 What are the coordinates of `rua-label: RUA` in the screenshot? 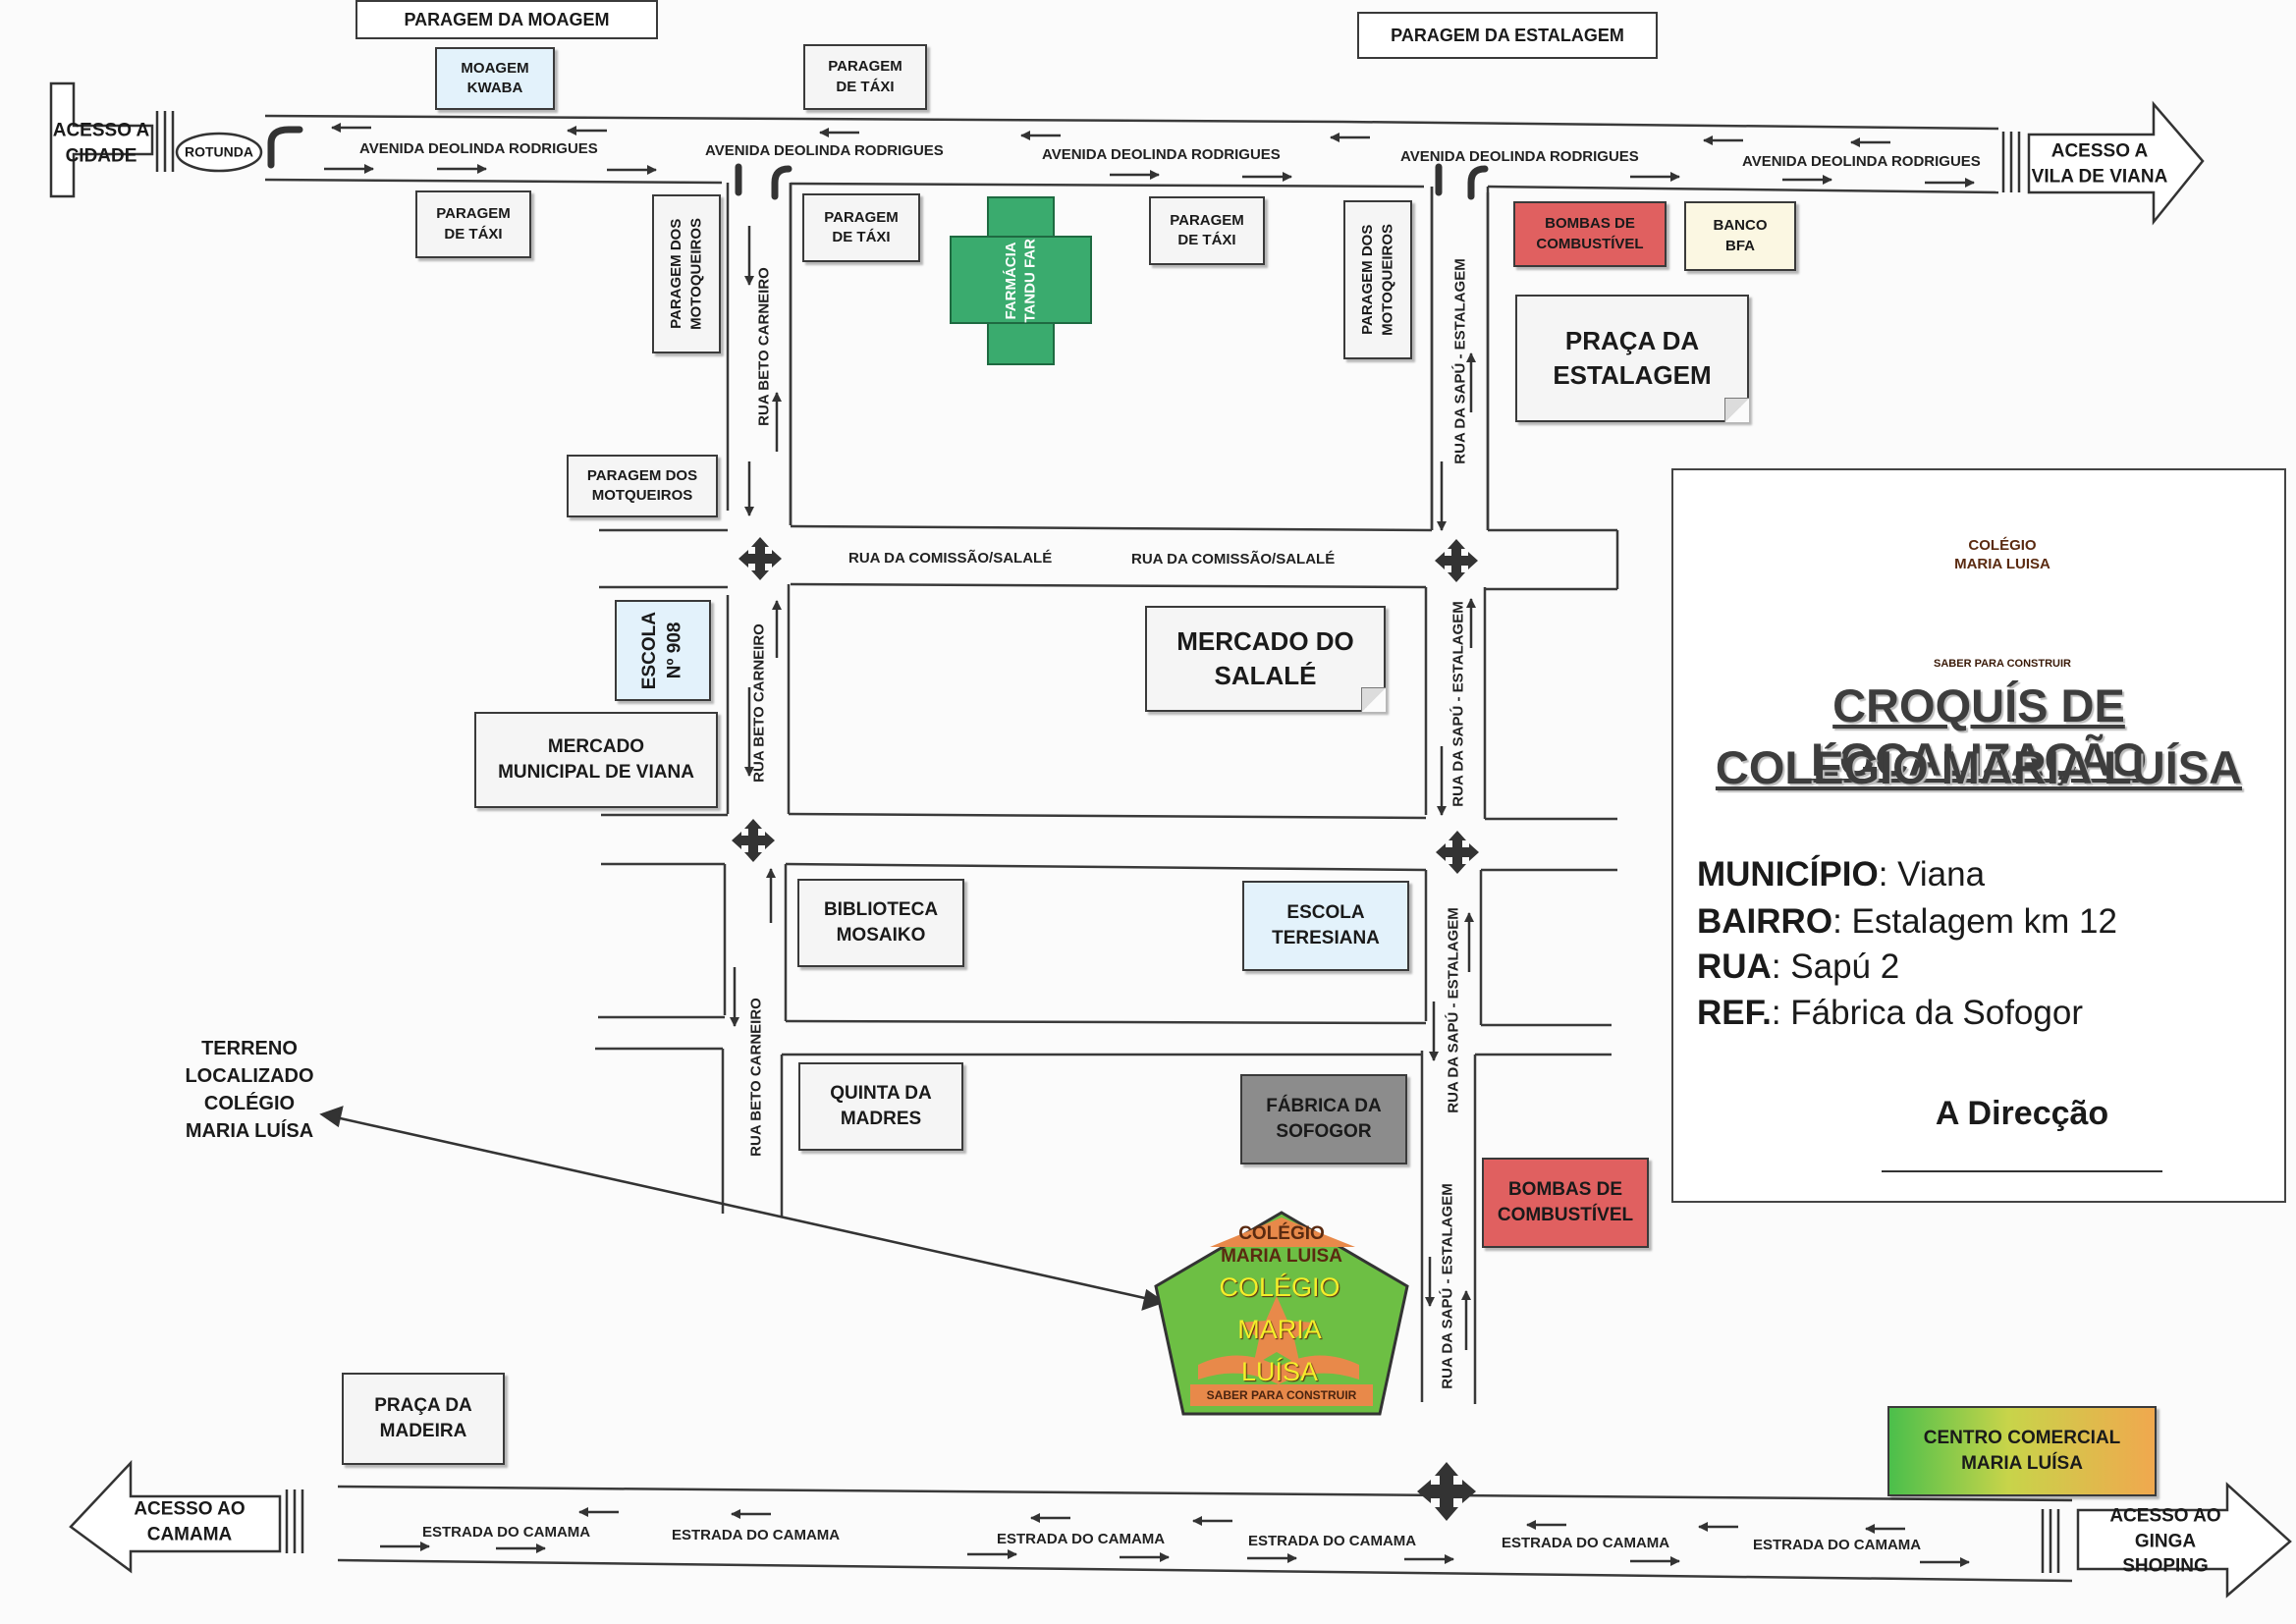 It's located at (1734, 966).